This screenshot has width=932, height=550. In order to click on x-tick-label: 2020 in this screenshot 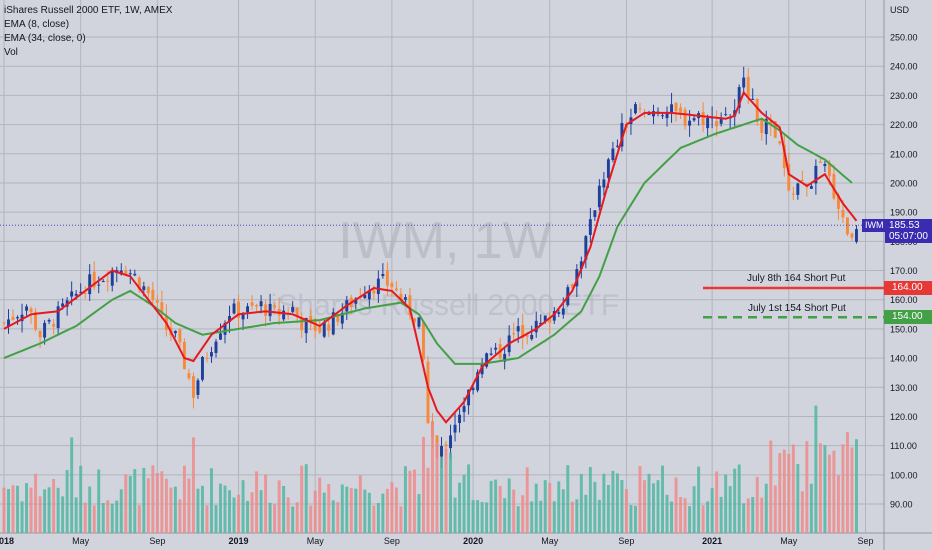, I will do `click(473, 541)`.